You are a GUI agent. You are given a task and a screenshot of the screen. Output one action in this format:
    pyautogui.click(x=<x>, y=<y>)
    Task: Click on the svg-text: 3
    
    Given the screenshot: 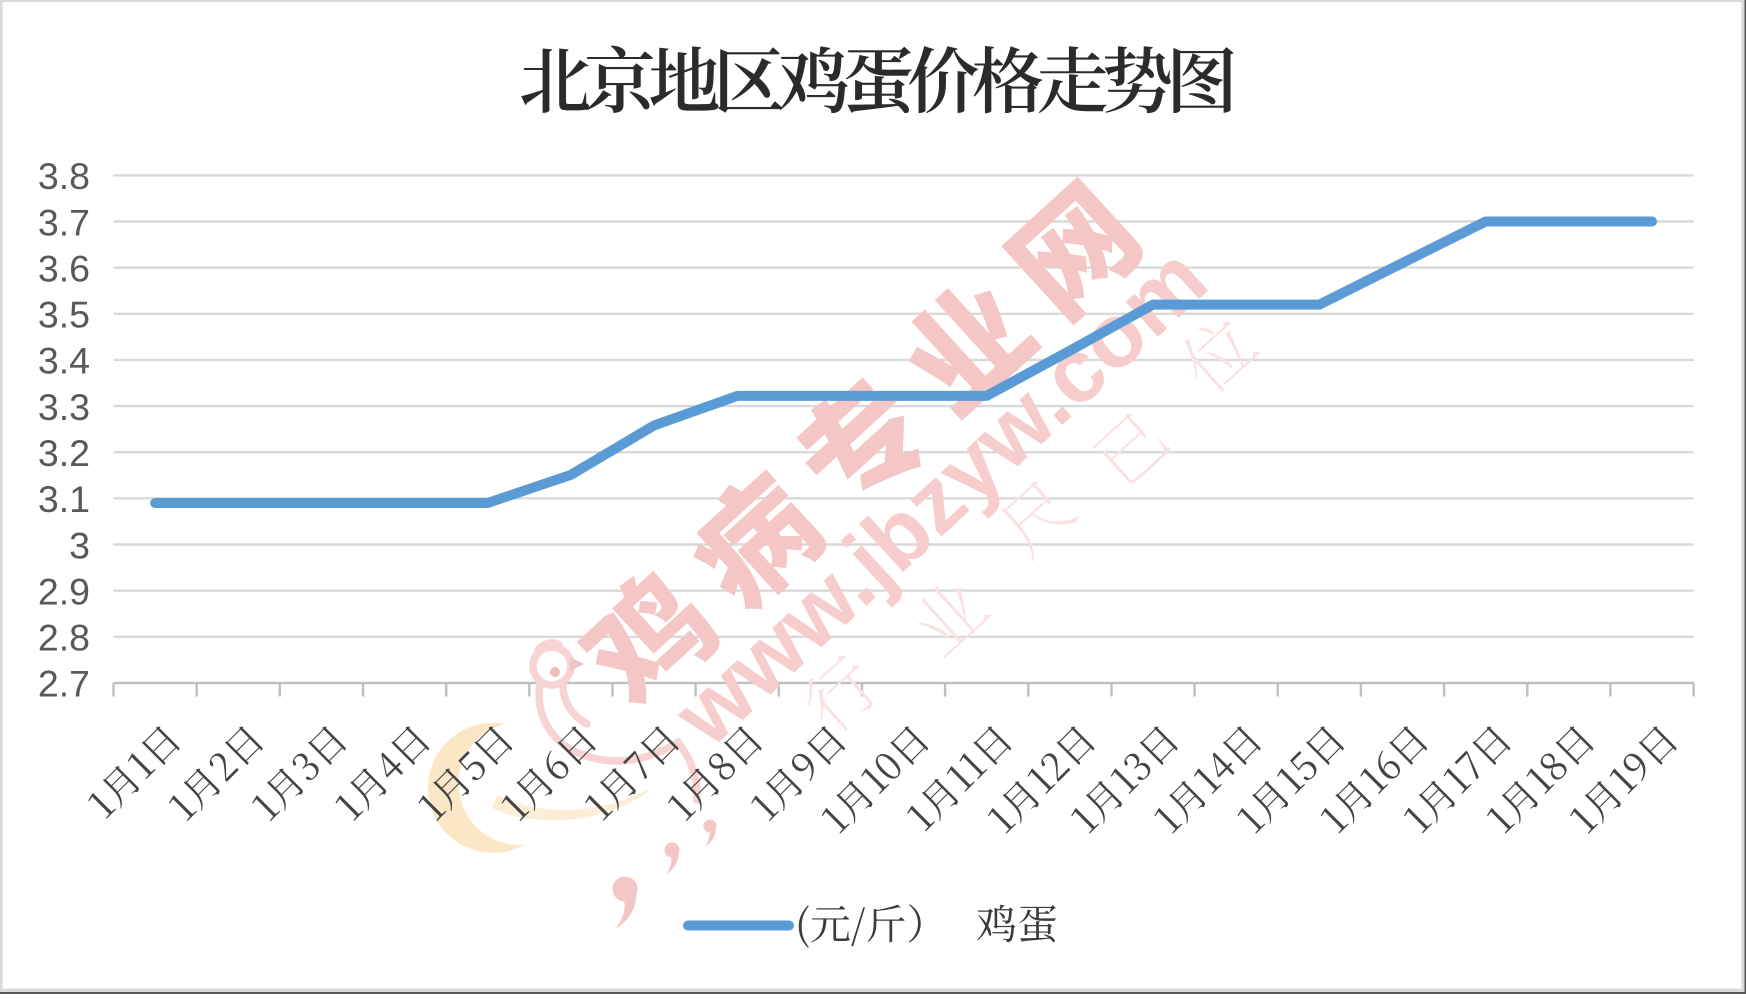 What is the action you would take?
    pyautogui.click(x=79, y=545)
    